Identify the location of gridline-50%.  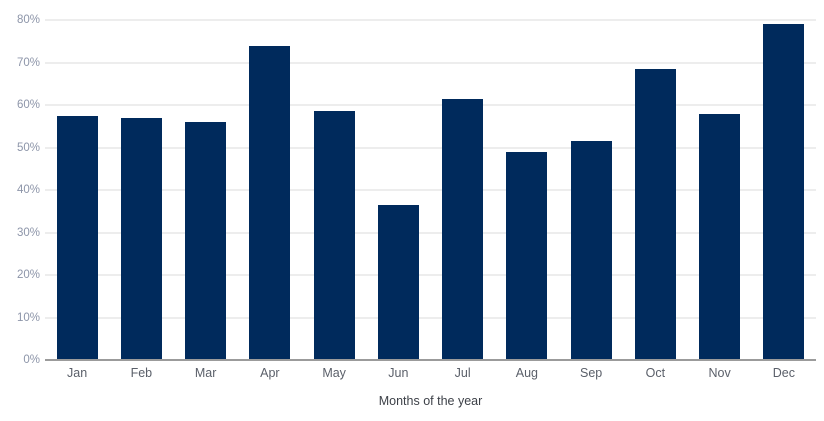
(430, 147).